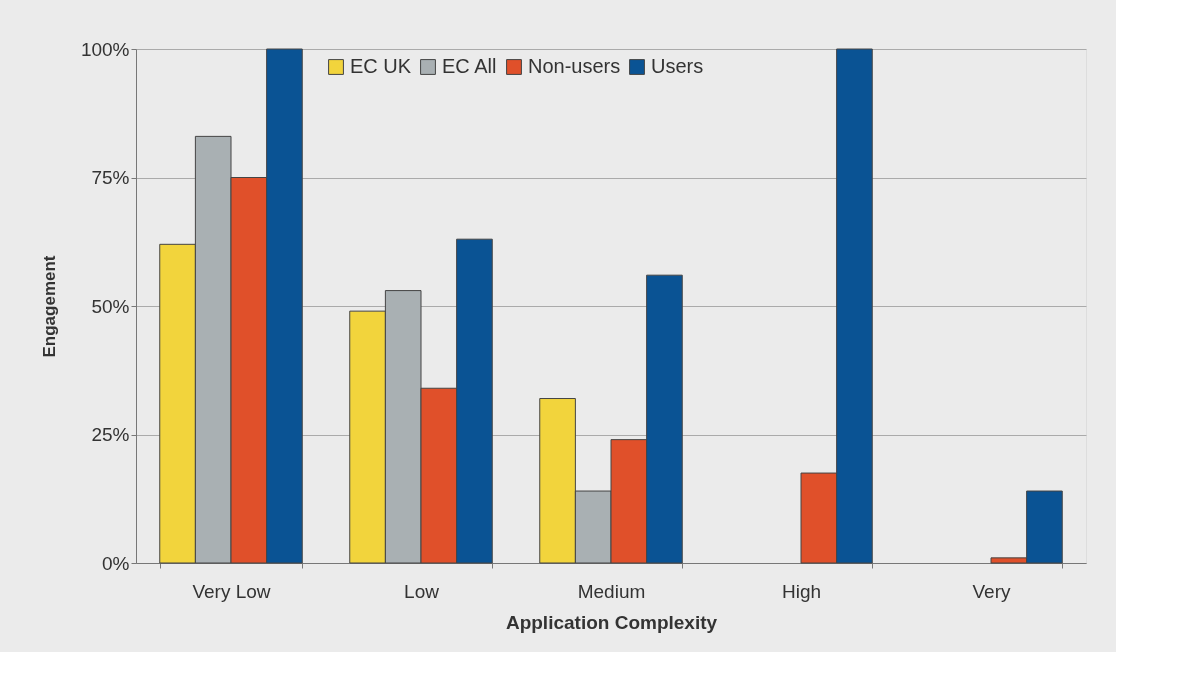 This screenshot has width=1202, height=698. Describe the element at coordinates (422, 591) in the screenshot. I see `x-tick-label: Low` at that location.